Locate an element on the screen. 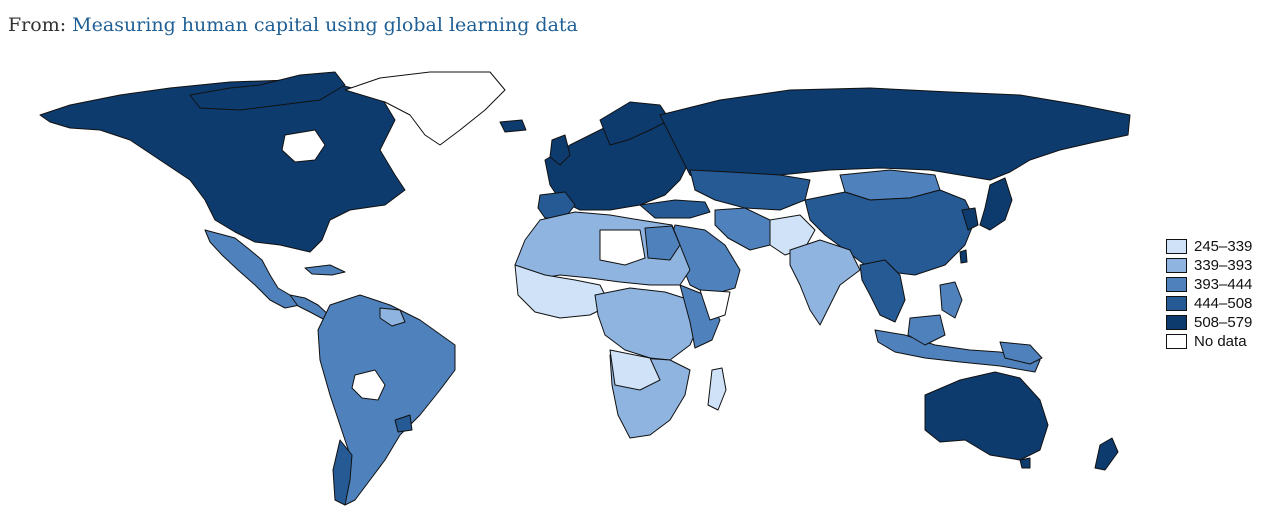 The height and width of the screenshot is (518, 1280). region-madagascar is located at coordinates (717, 389).